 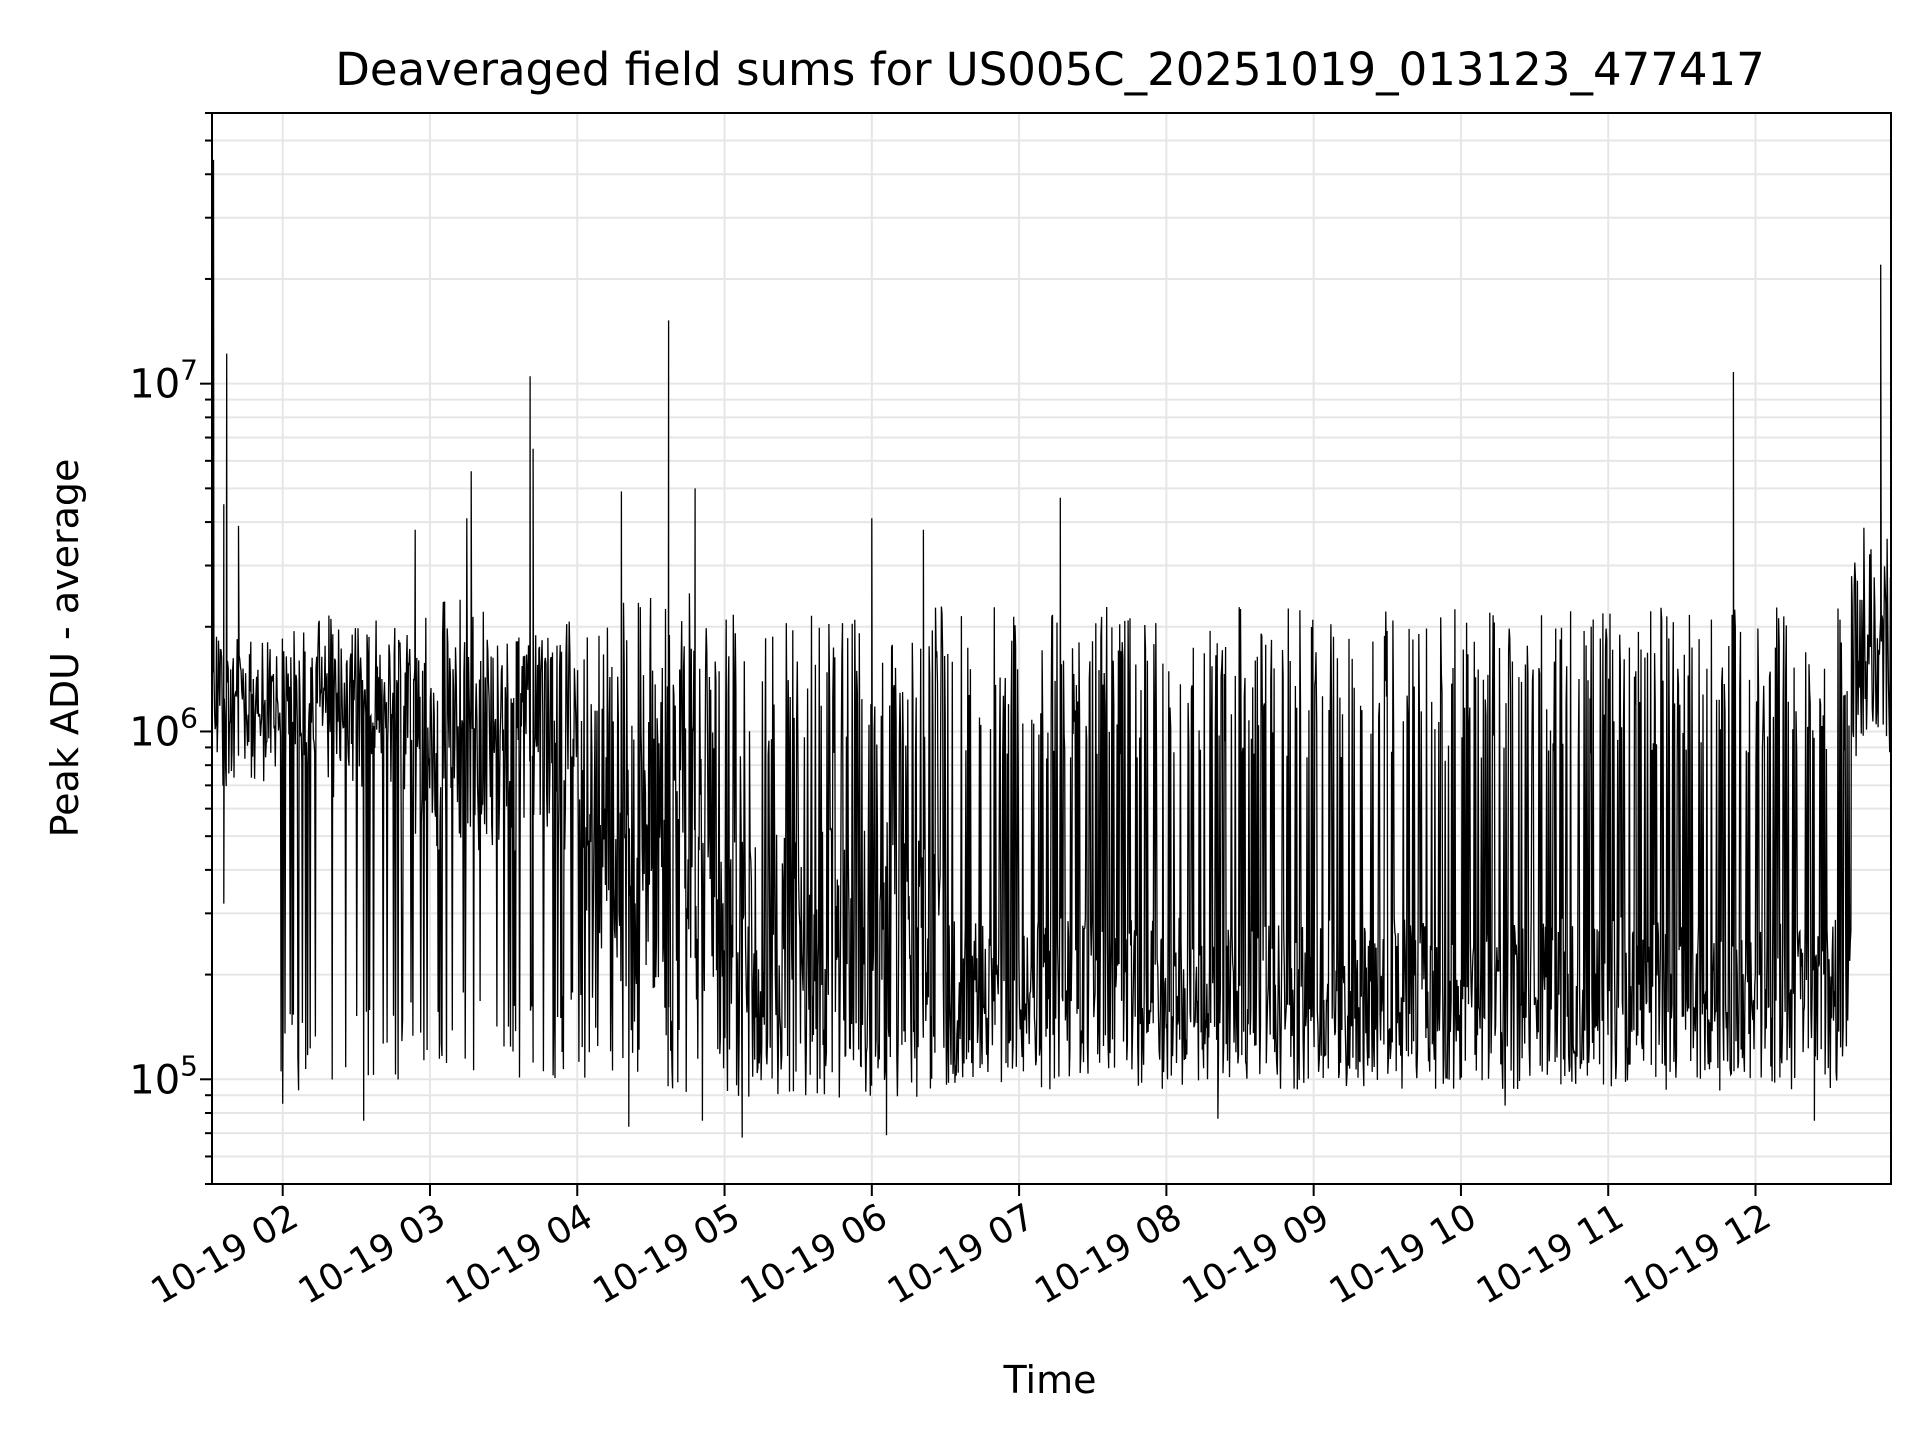 I want to click on y-tick-label: 10⁶, so click(x=163, y=728).